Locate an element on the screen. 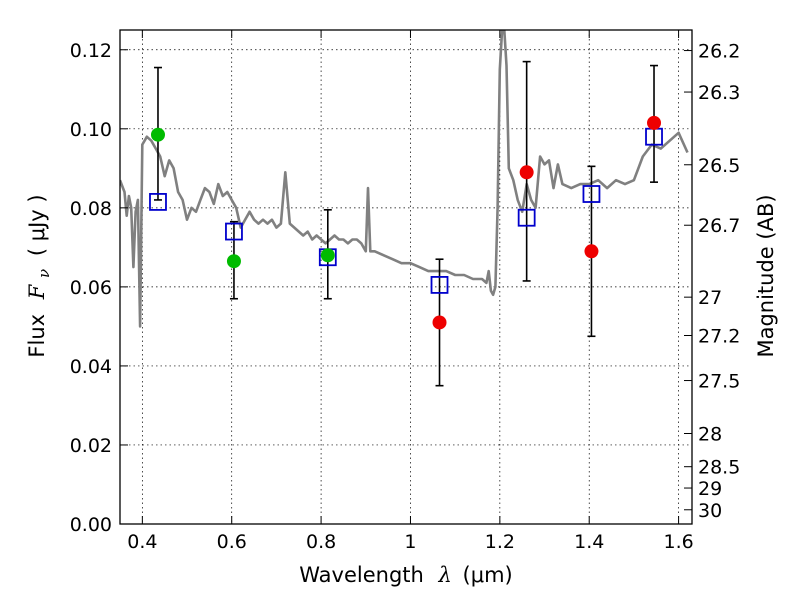 The width and height of the screenshot is (800, 600). y-tick-label-2: 0.04 is located at coordinates (91, 367).